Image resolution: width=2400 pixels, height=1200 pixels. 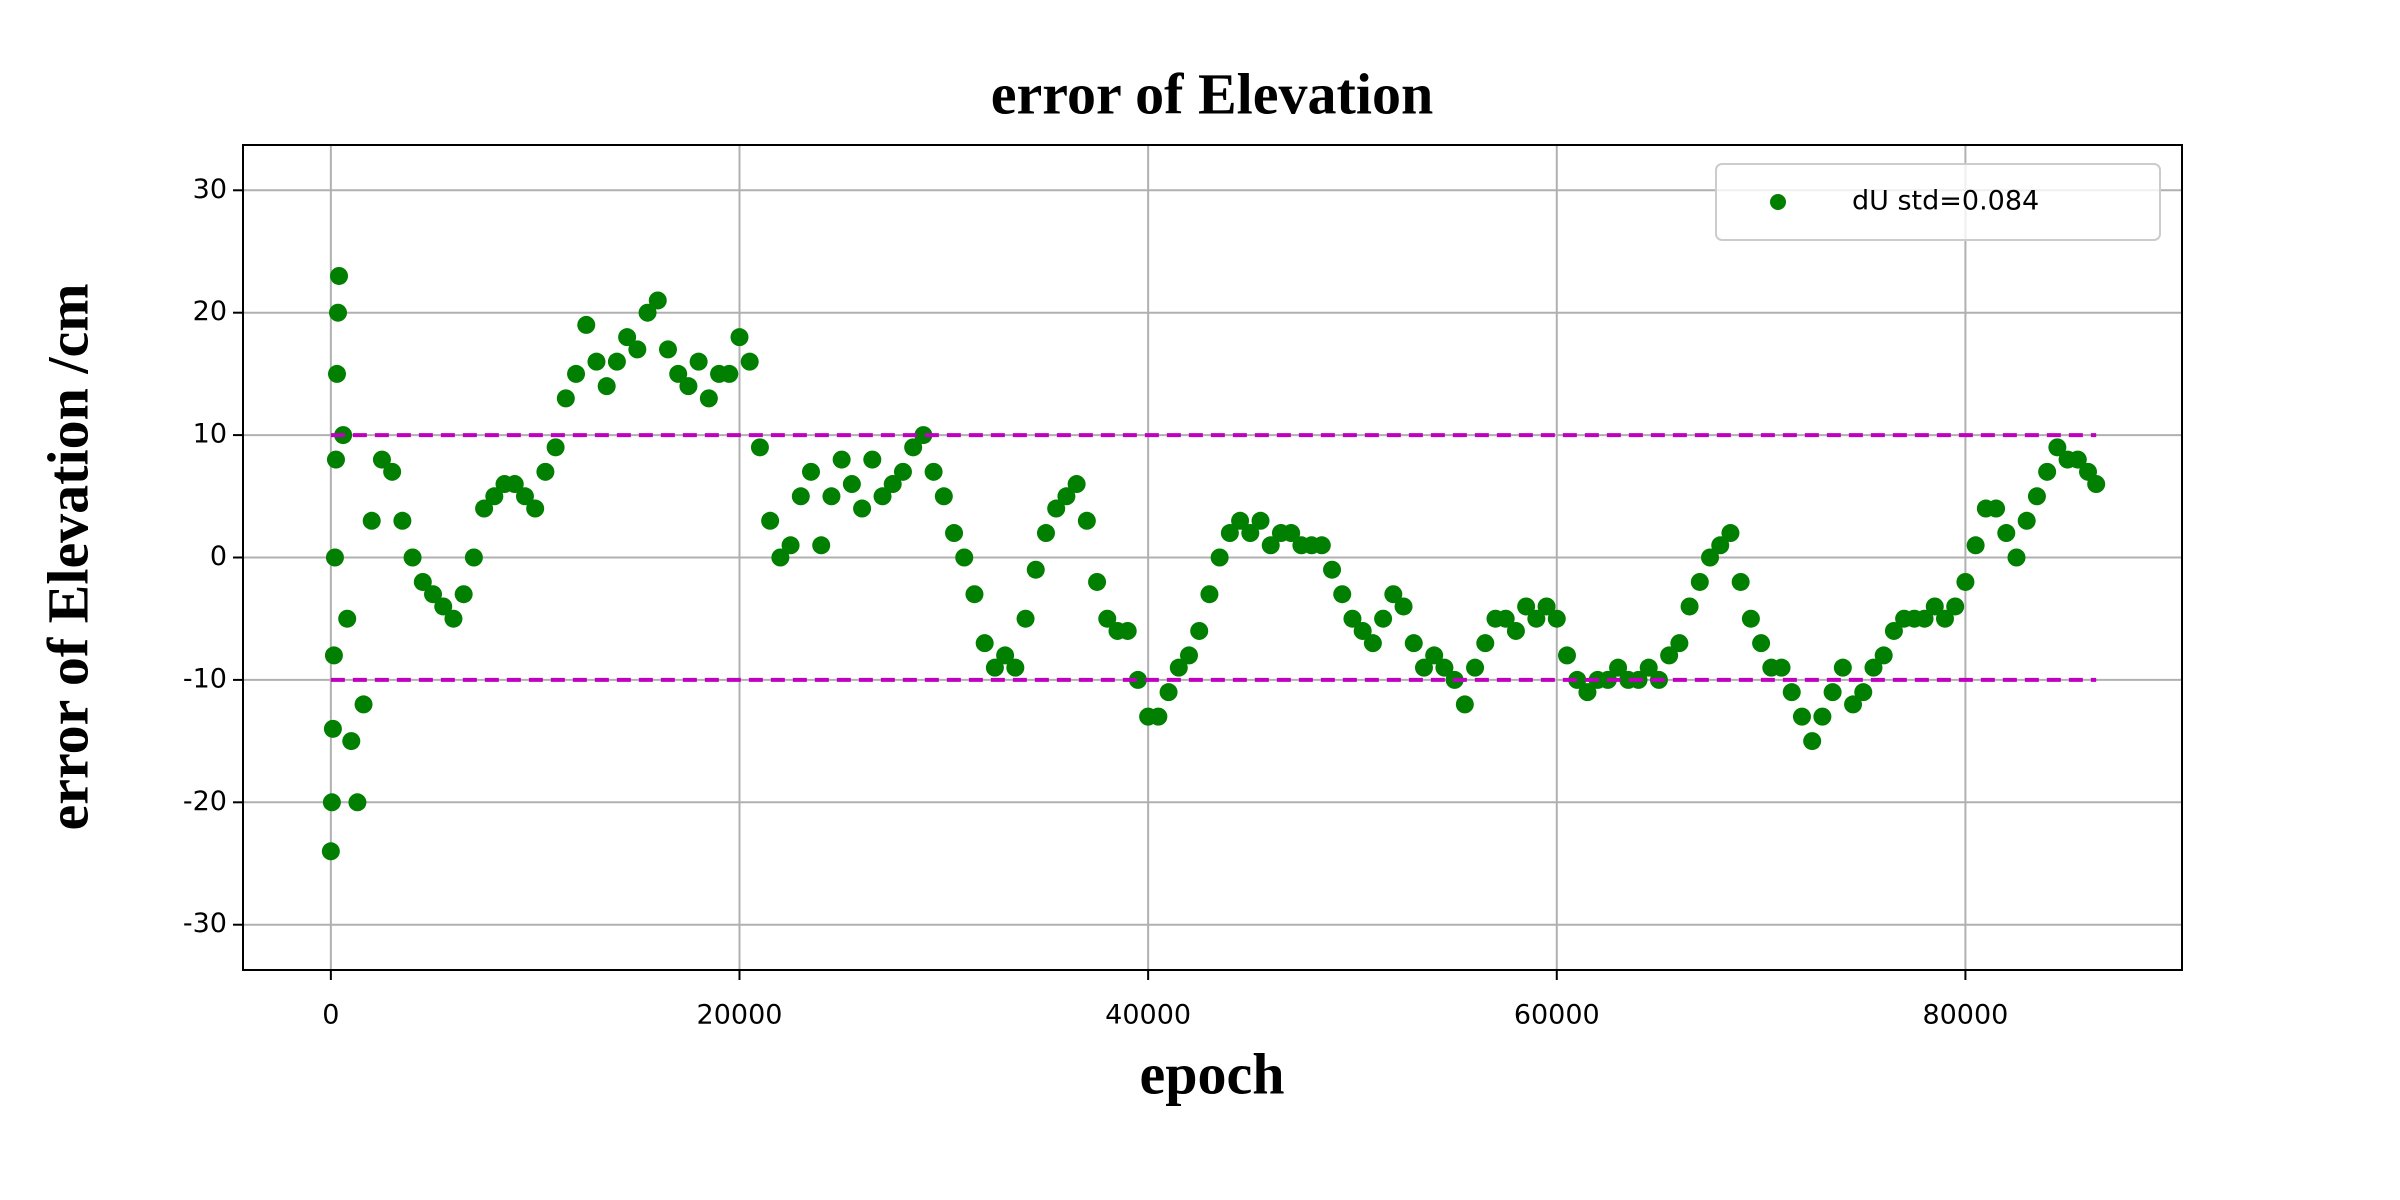 I want to click on chart-title: error of Elevation, so click(x=1212, y=93).